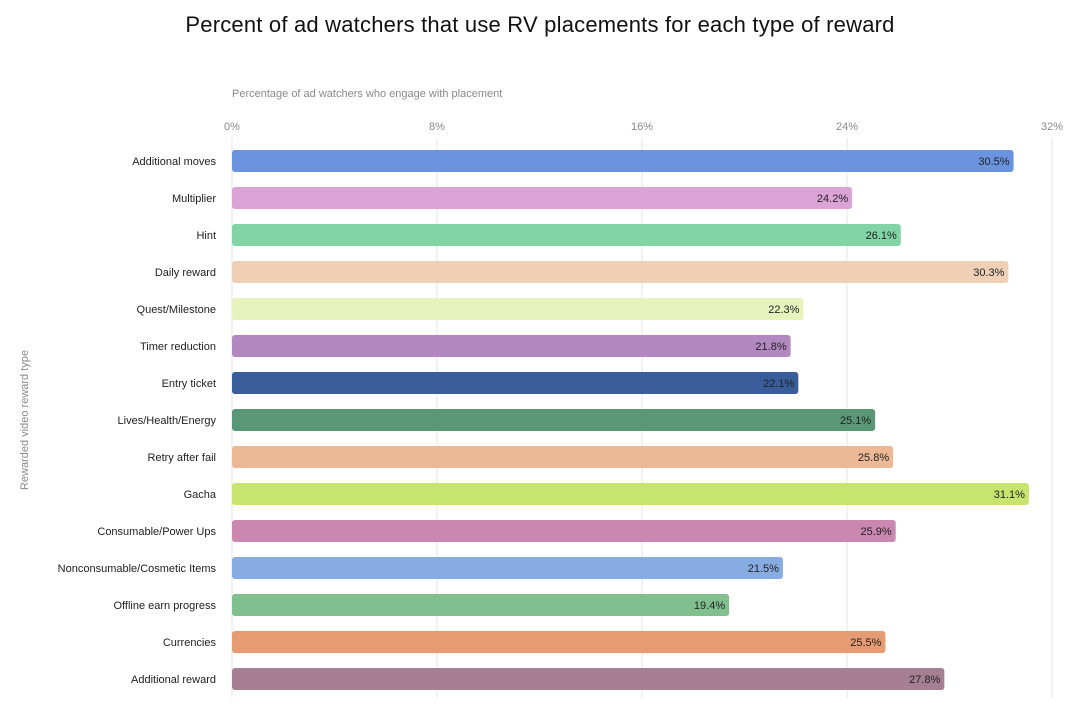  Describe the element at coordinates (156, 532) in the screenshot. I see `category-label: Consumable/Power Ups` at that location.